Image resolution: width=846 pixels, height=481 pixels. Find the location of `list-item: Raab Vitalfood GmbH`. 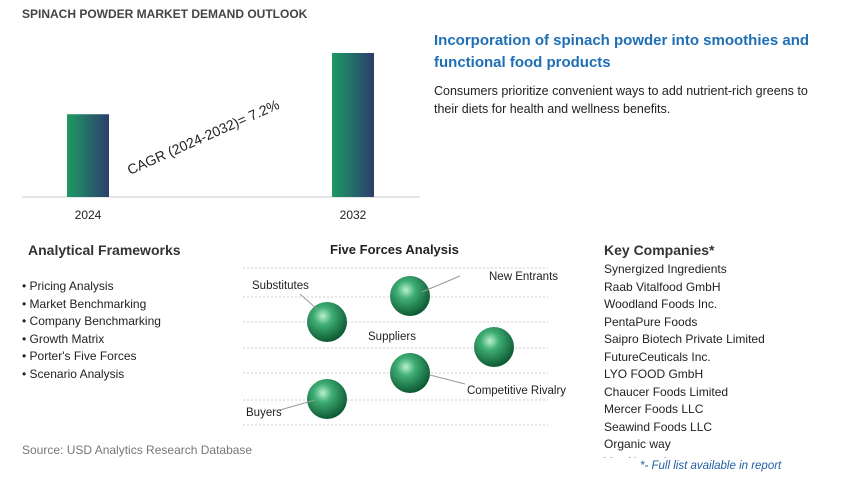

list-item: Raab Vitalfood GmbH is located at coordinates (684, 288).